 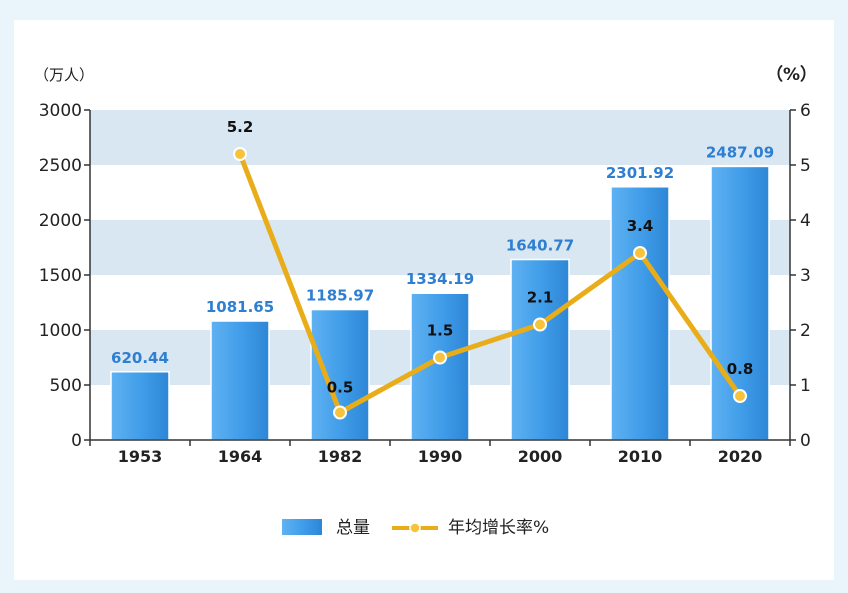 I want to click on bar-value-label: 1640.77, so click(x=540, y=246).